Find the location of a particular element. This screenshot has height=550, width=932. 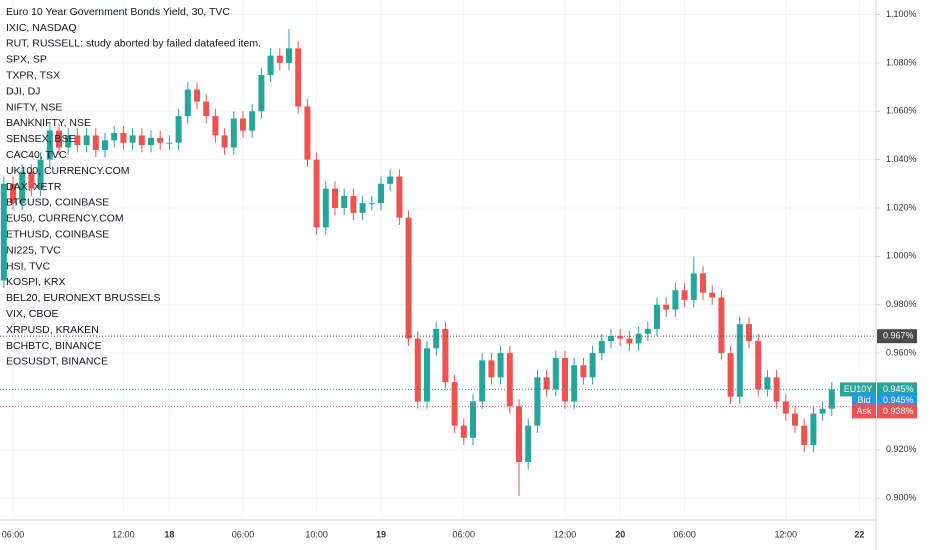

study-label: DAX, XETR is located at coordinates (34, 187).